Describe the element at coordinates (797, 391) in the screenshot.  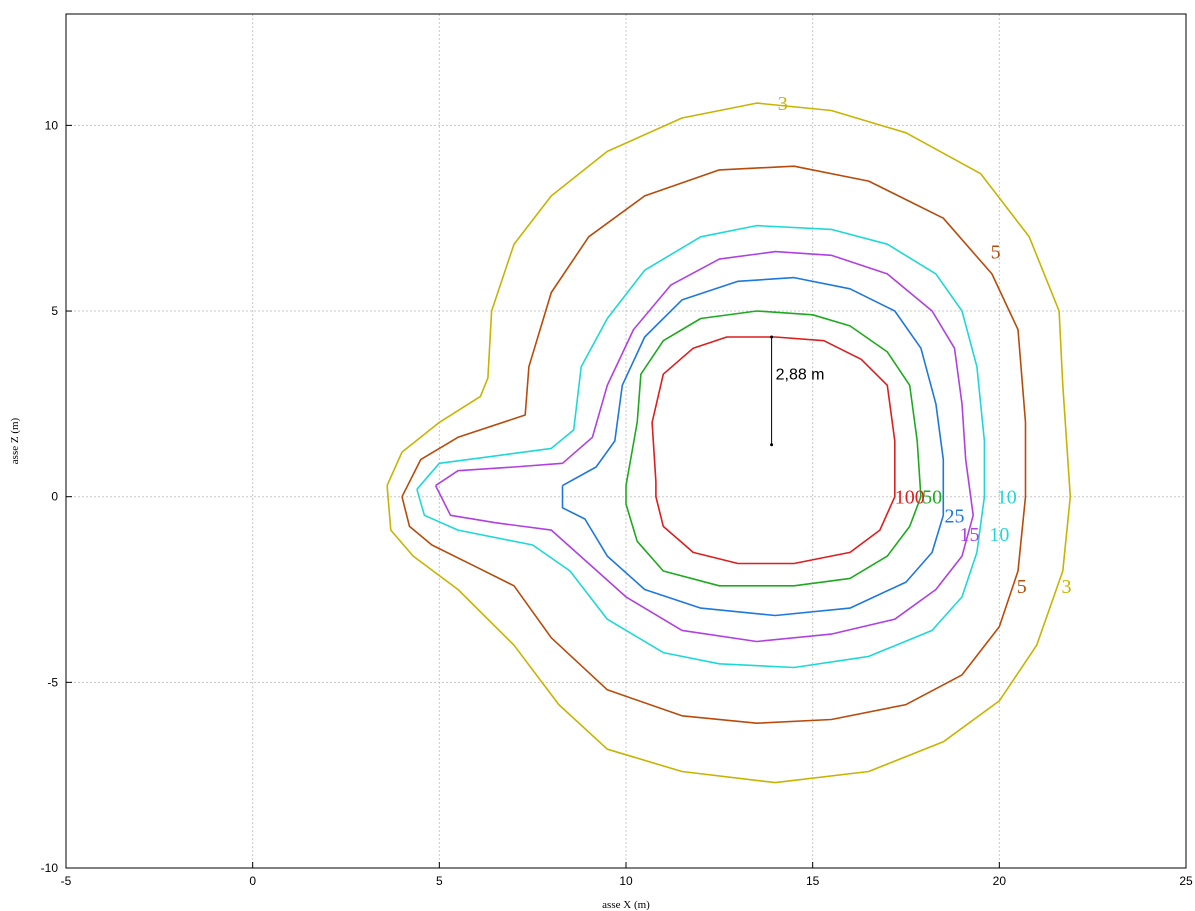
I see `radius-annotation: 2,88 m` at that location.